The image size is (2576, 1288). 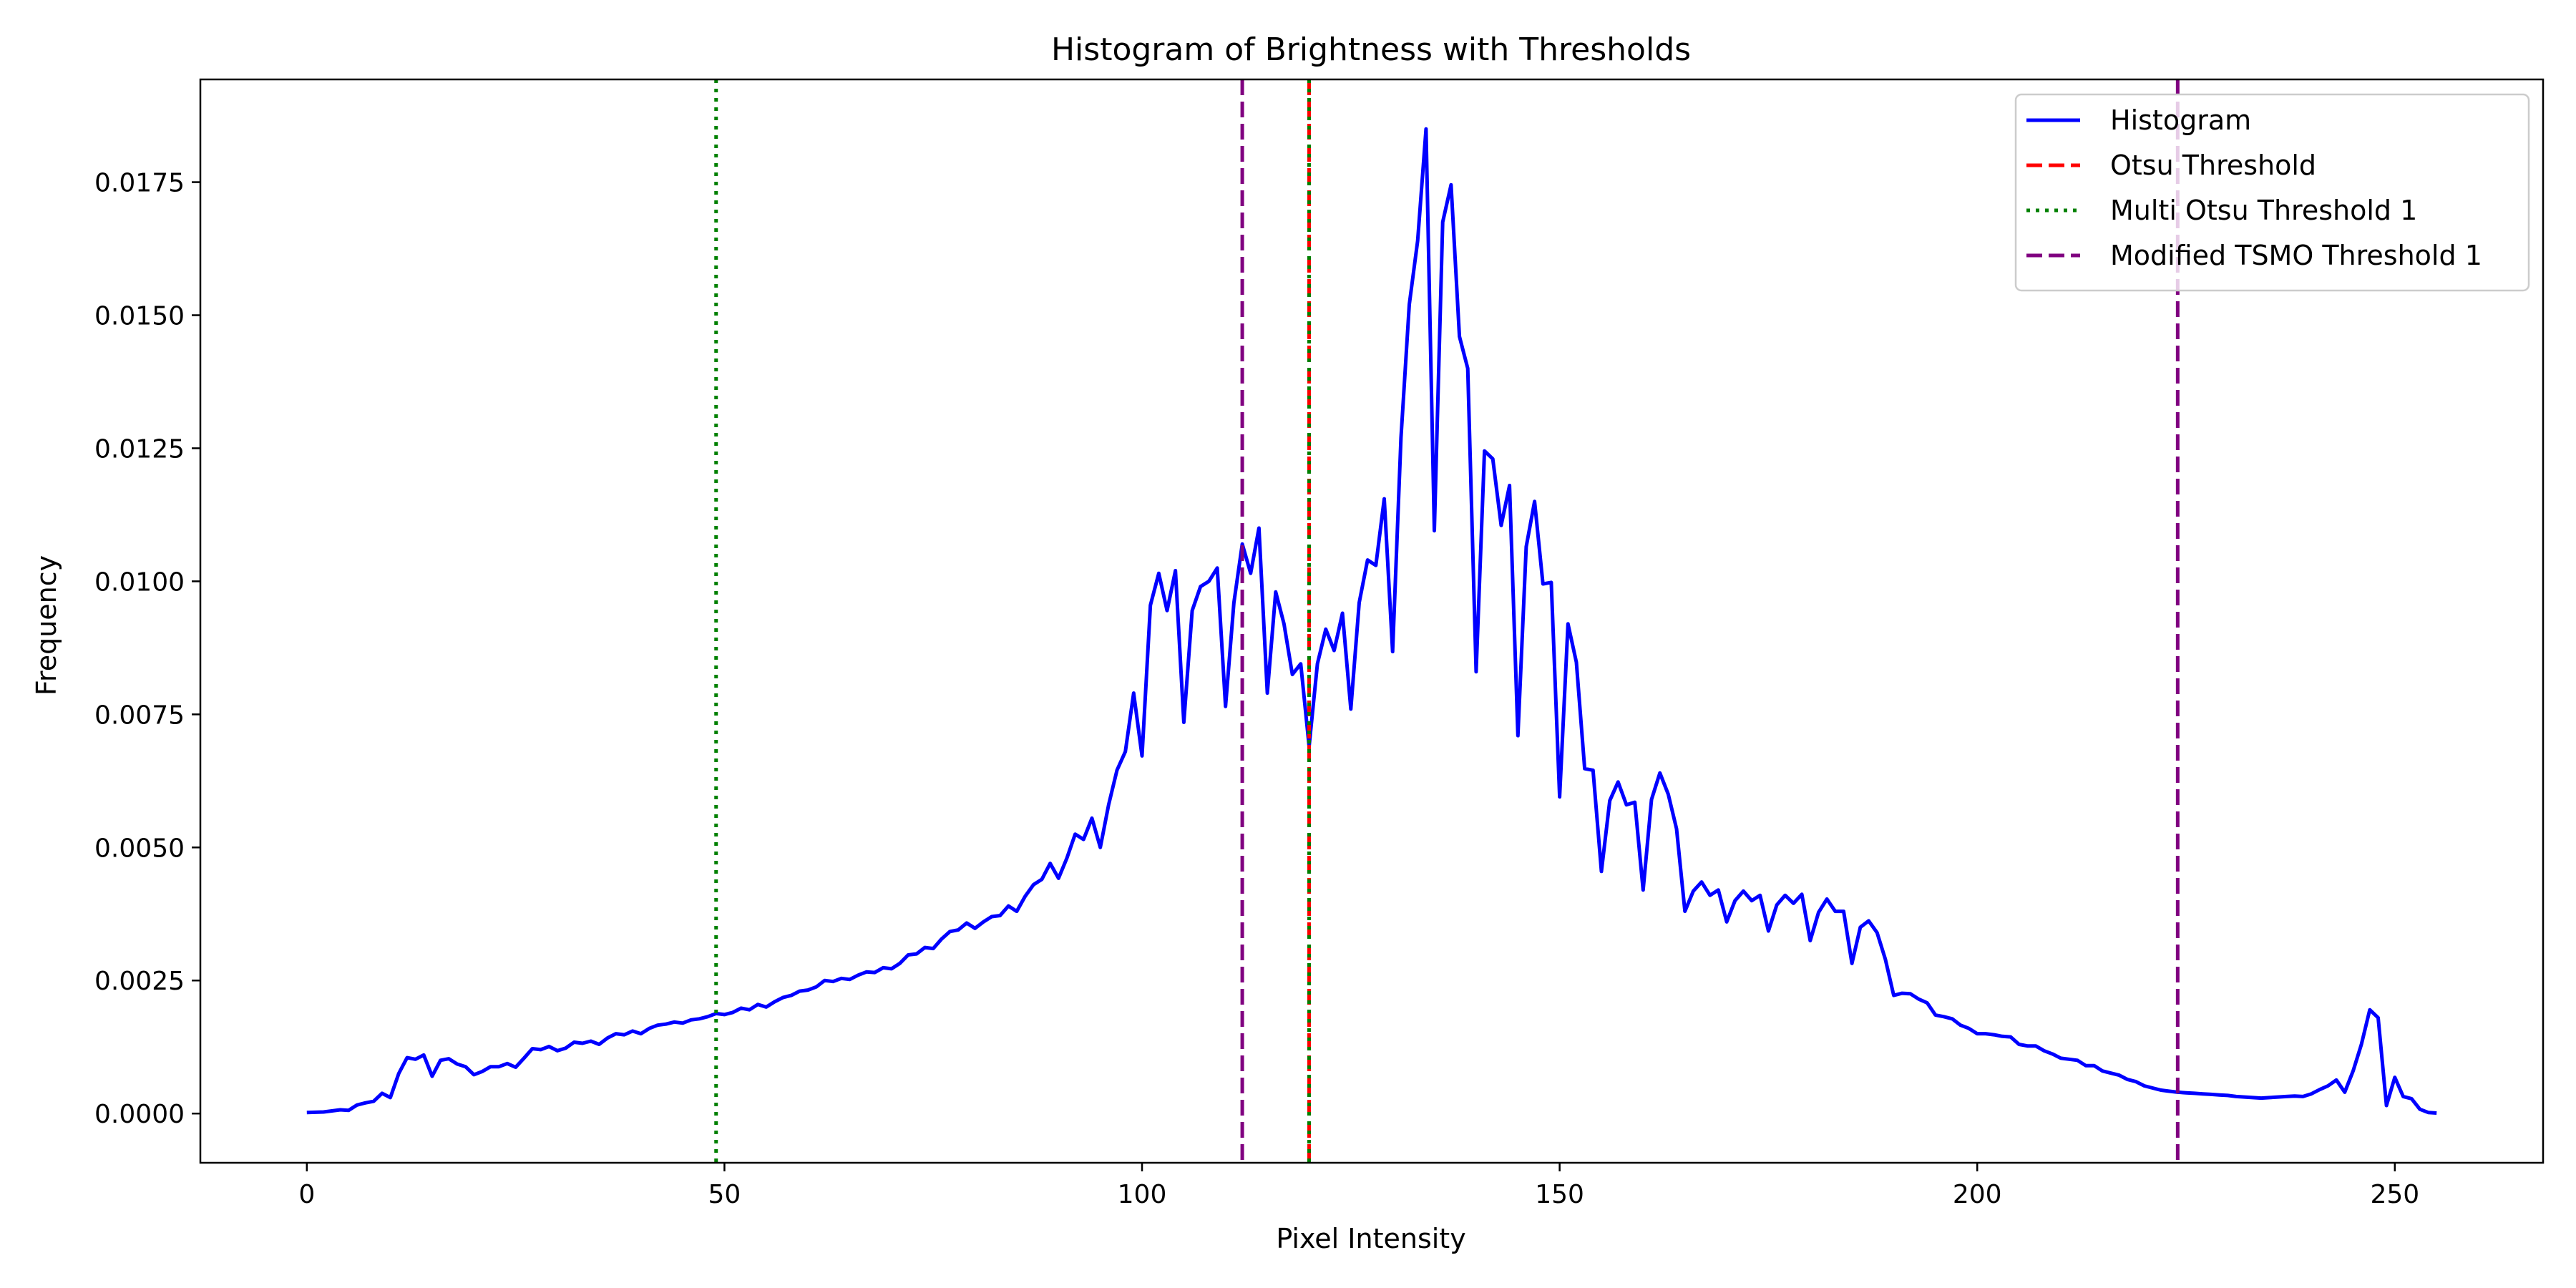 I want to click on x-tick-label: 0, so click(x=306, y=1194).